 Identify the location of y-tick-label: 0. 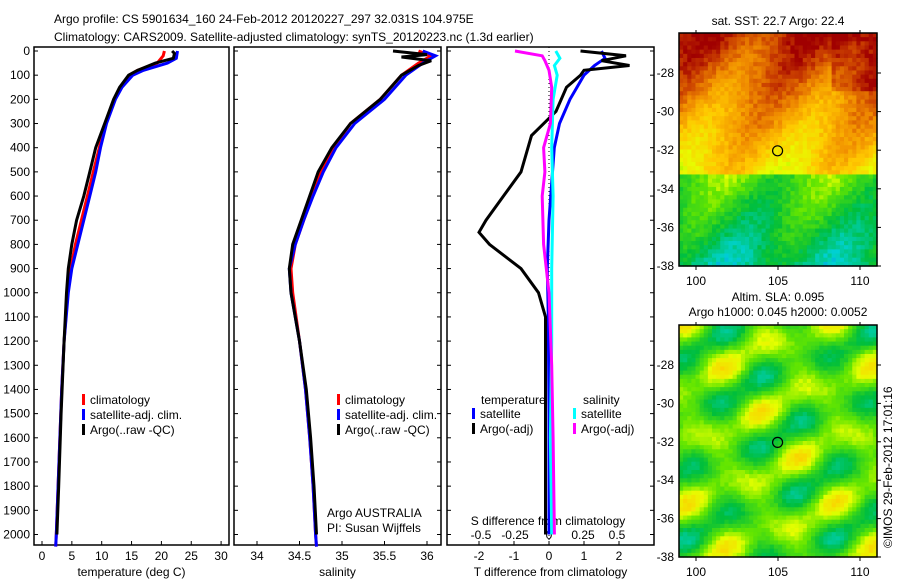
(26, 51).